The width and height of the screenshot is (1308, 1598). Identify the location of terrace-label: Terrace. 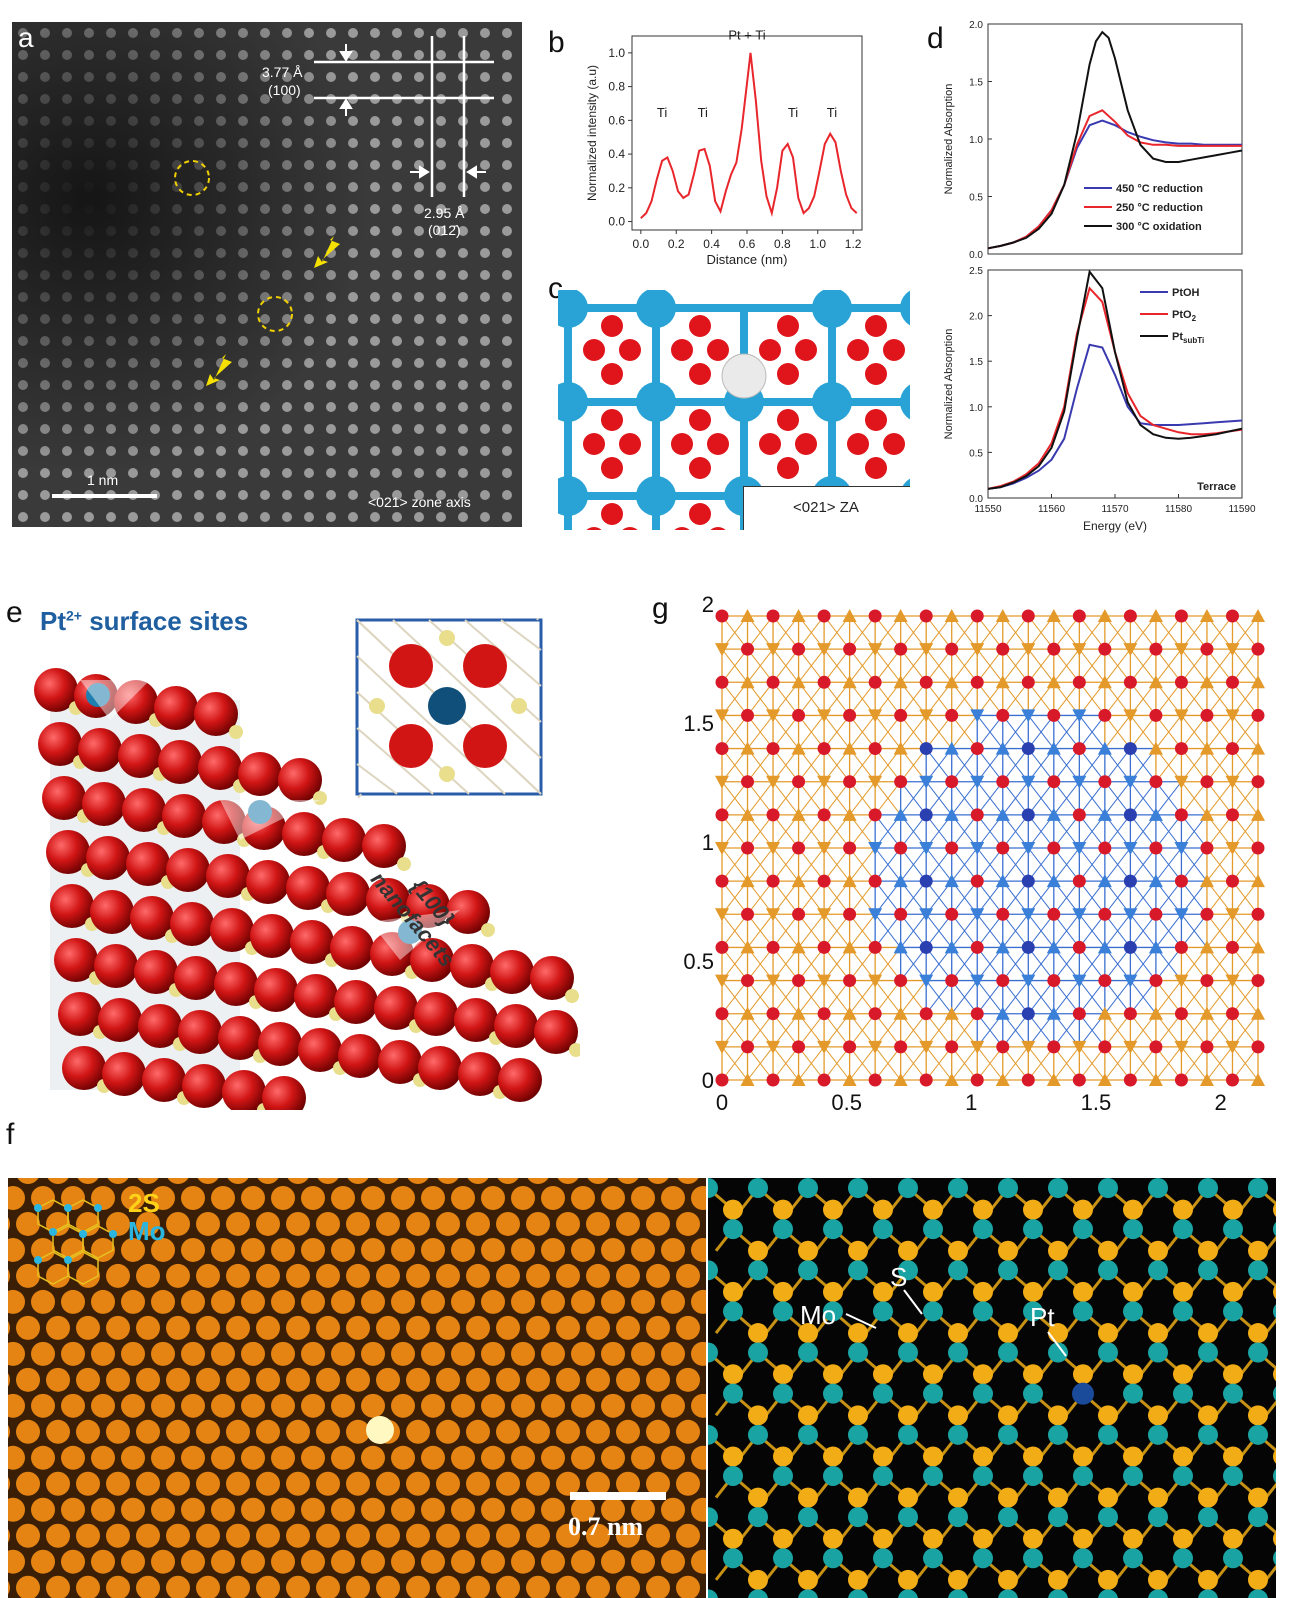
(1216, 487).